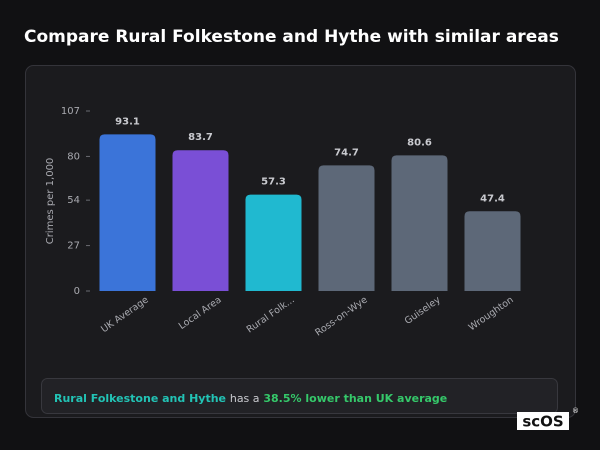 The height and width of the screenshot is (450, 600). I want to click on y-tick-label: 107, so click(70, 111).